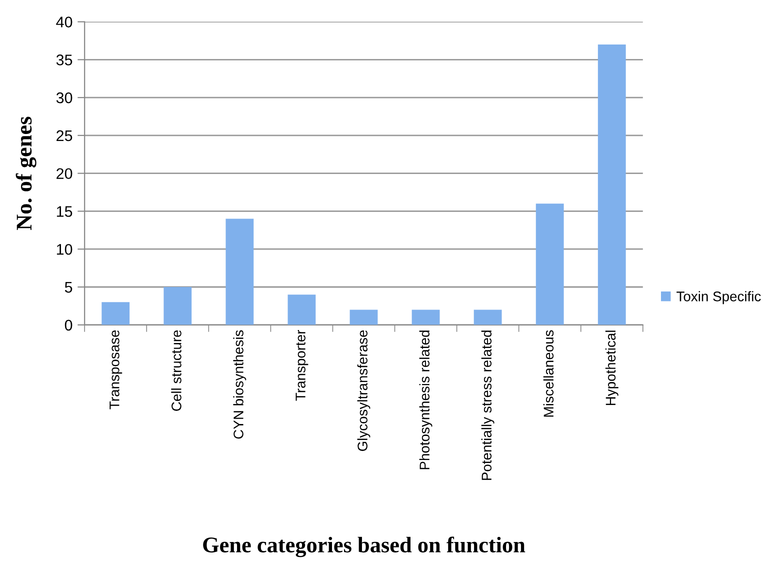 Image resolution: width=769 pixels, height=573 pixels. Describe the element at coordinates (64, 22) in the screenshot. I see `y-tick-label: 40` at that location.